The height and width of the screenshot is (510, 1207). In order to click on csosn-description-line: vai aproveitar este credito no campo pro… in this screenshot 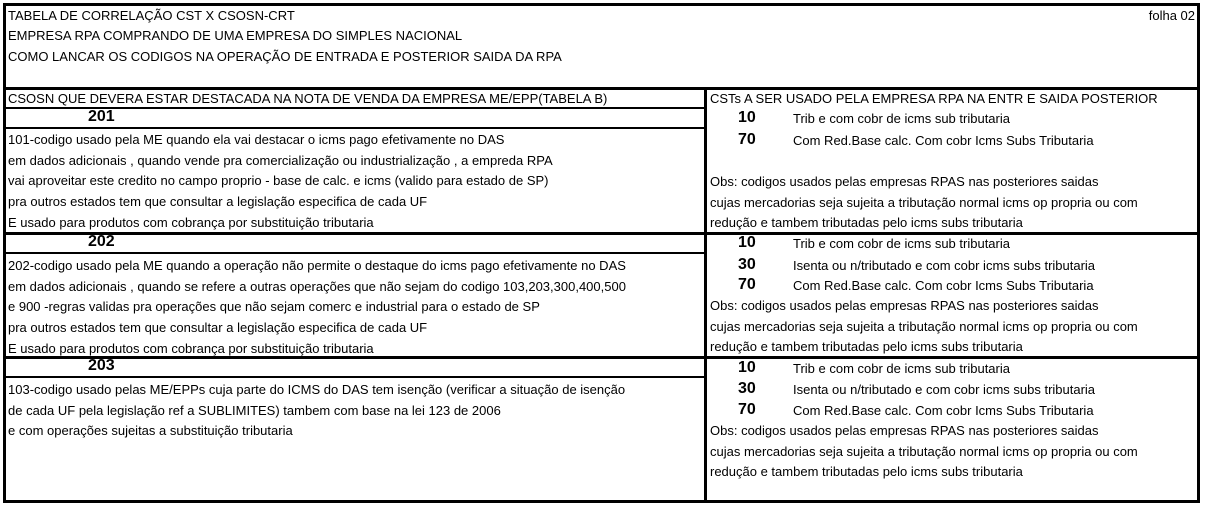, I will do `click(278, 180)`.